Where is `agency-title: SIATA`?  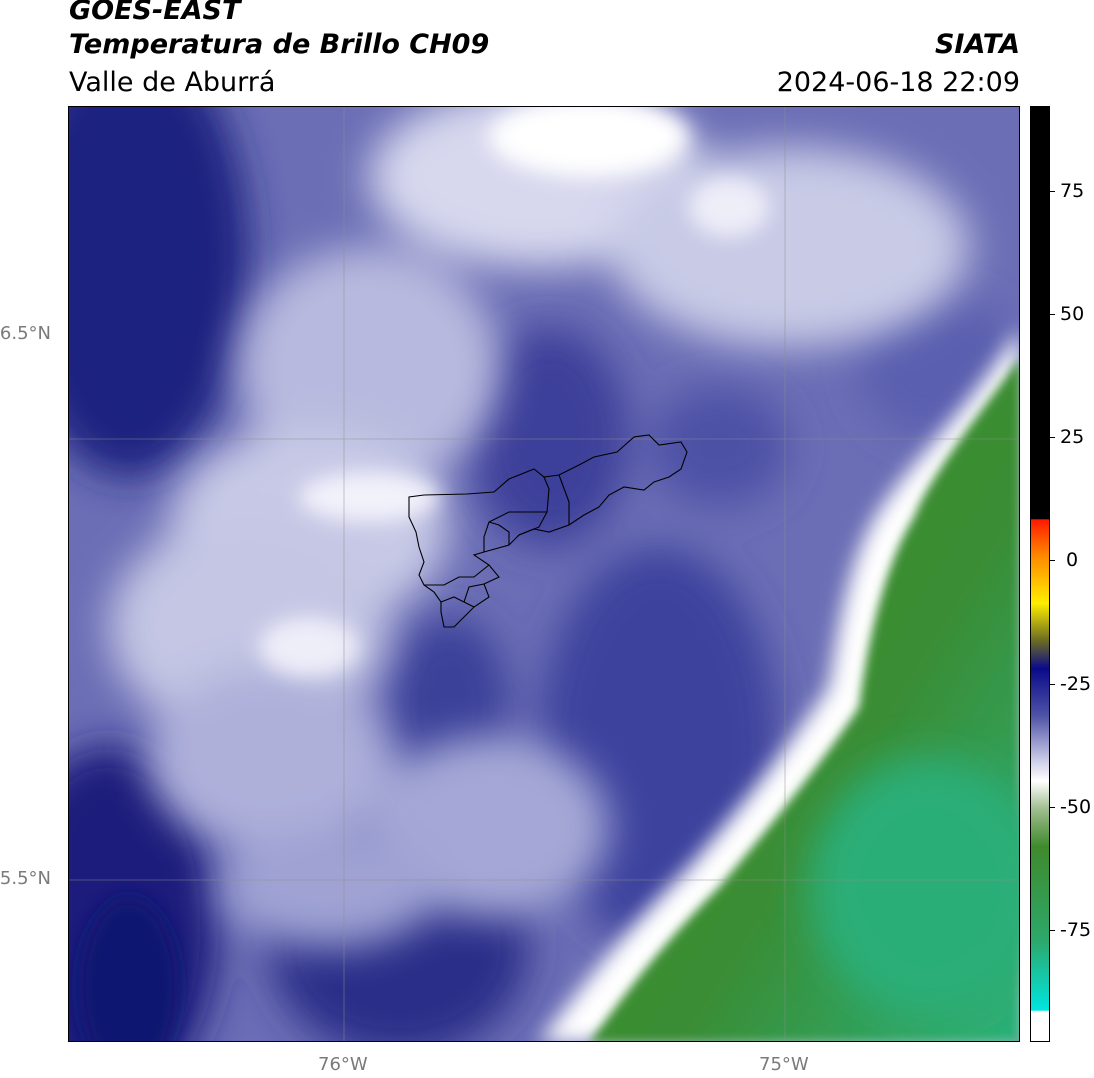 agency-title: SIATA is located at coordinates (977, 44).